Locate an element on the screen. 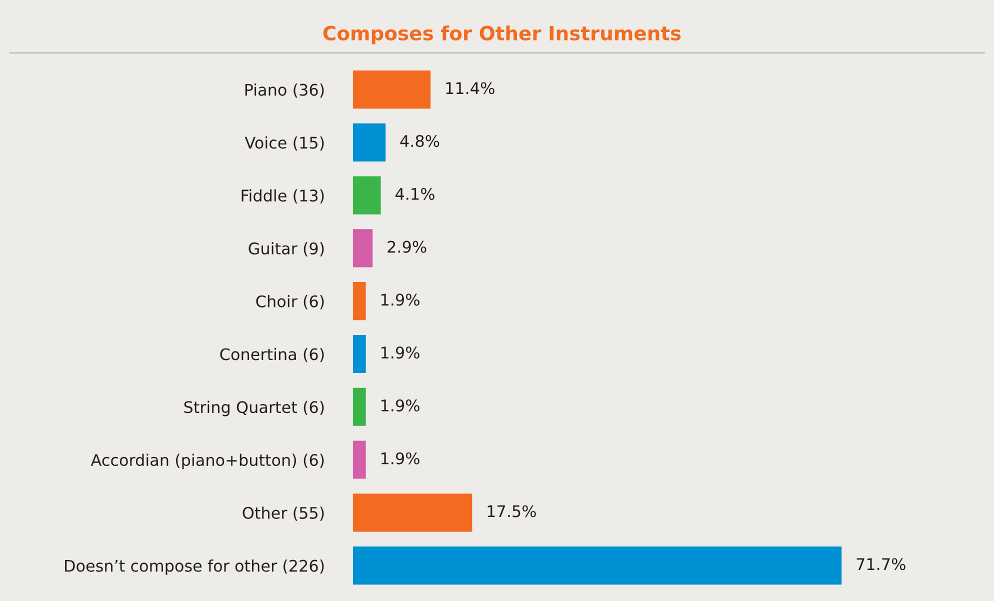 The height and width of the screenshot is (601, 994). data-label: 4.8% is located at coordinates (420, 141).